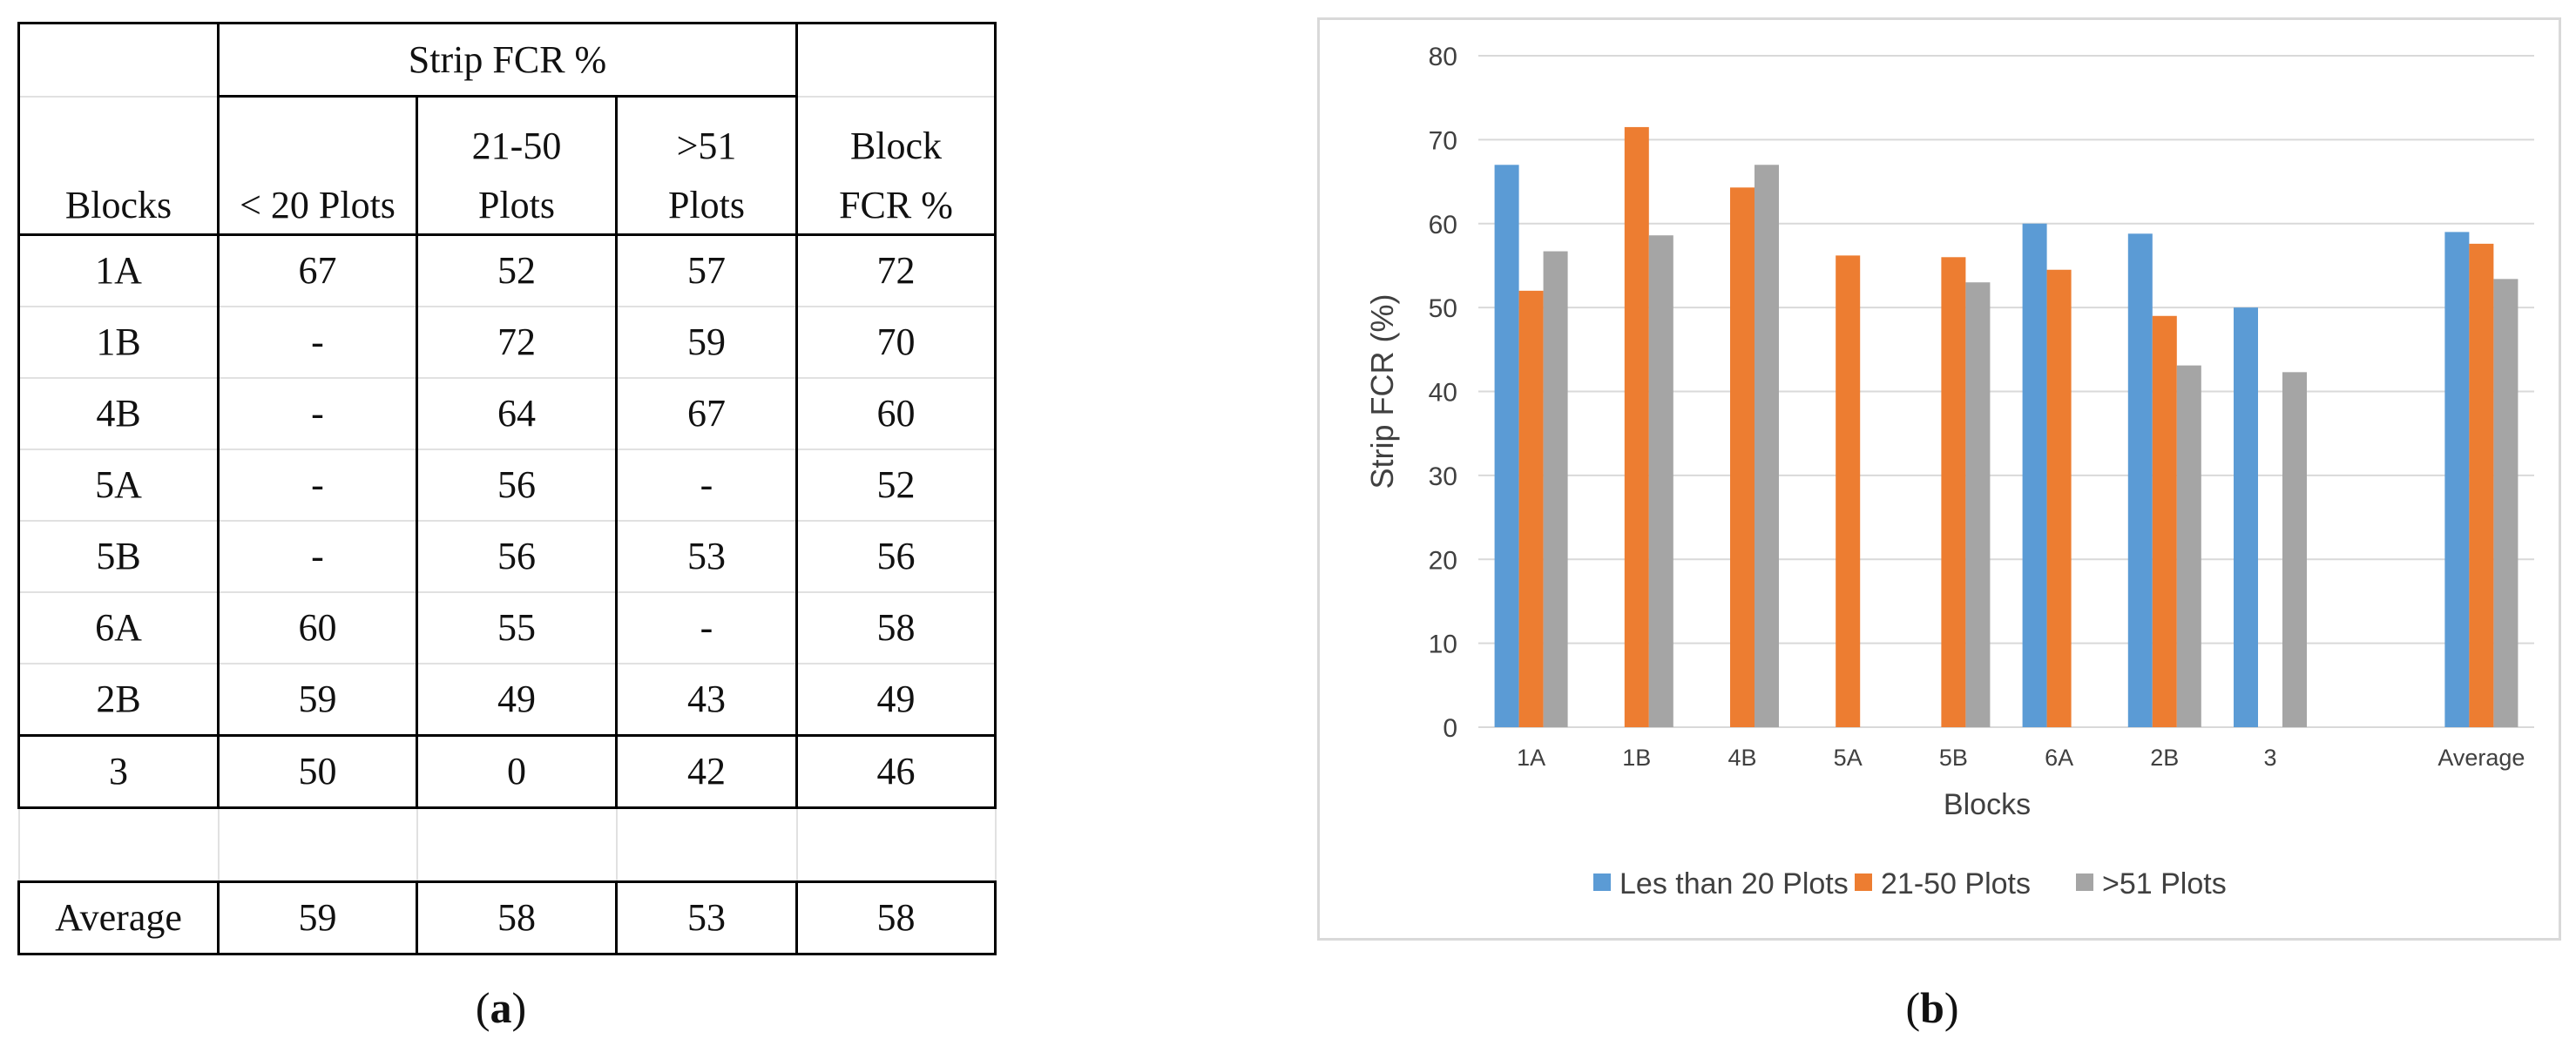 The width and height of the screenshot is (2576, 1059). What do you see at coordinates (118, 165) in the screenshot?
I see `blocks-column-header: Blocks` at bounding box center [118, 165].